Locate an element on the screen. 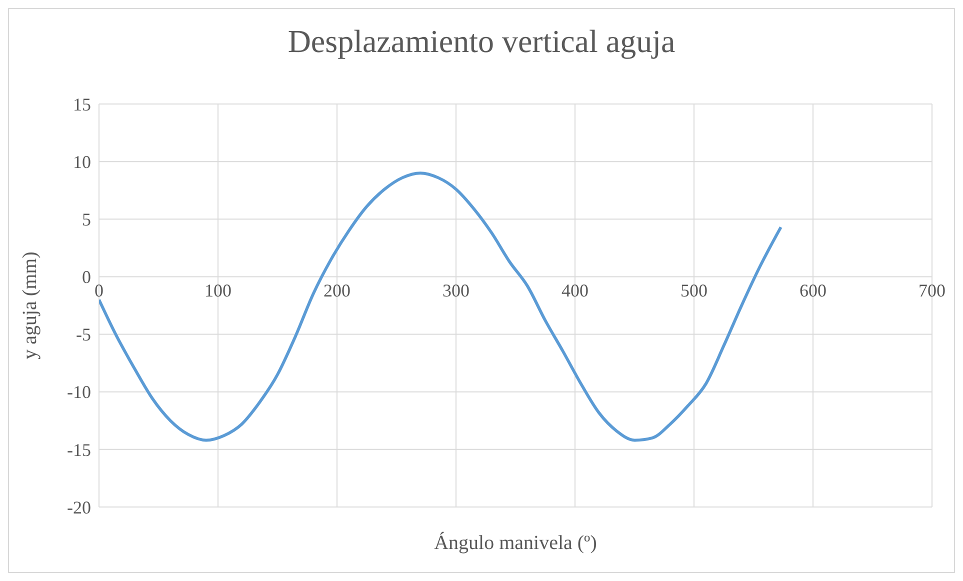 The image size is (963, 581). chart-title: Desplazamiento vertical aguja is located at coordinates (481, 41).